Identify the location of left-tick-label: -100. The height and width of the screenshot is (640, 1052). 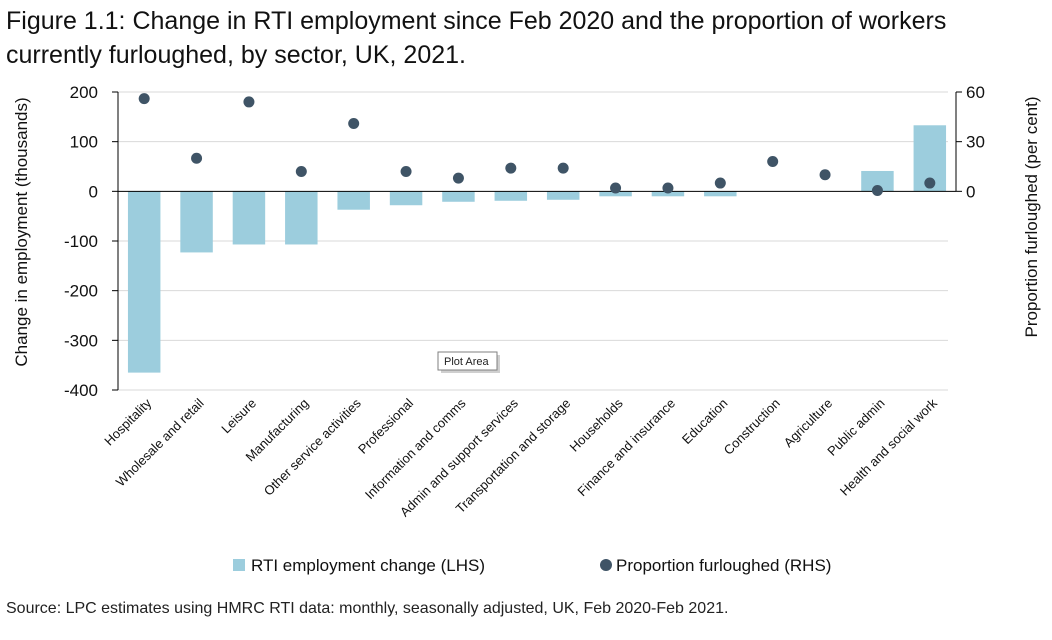
(81, 241).